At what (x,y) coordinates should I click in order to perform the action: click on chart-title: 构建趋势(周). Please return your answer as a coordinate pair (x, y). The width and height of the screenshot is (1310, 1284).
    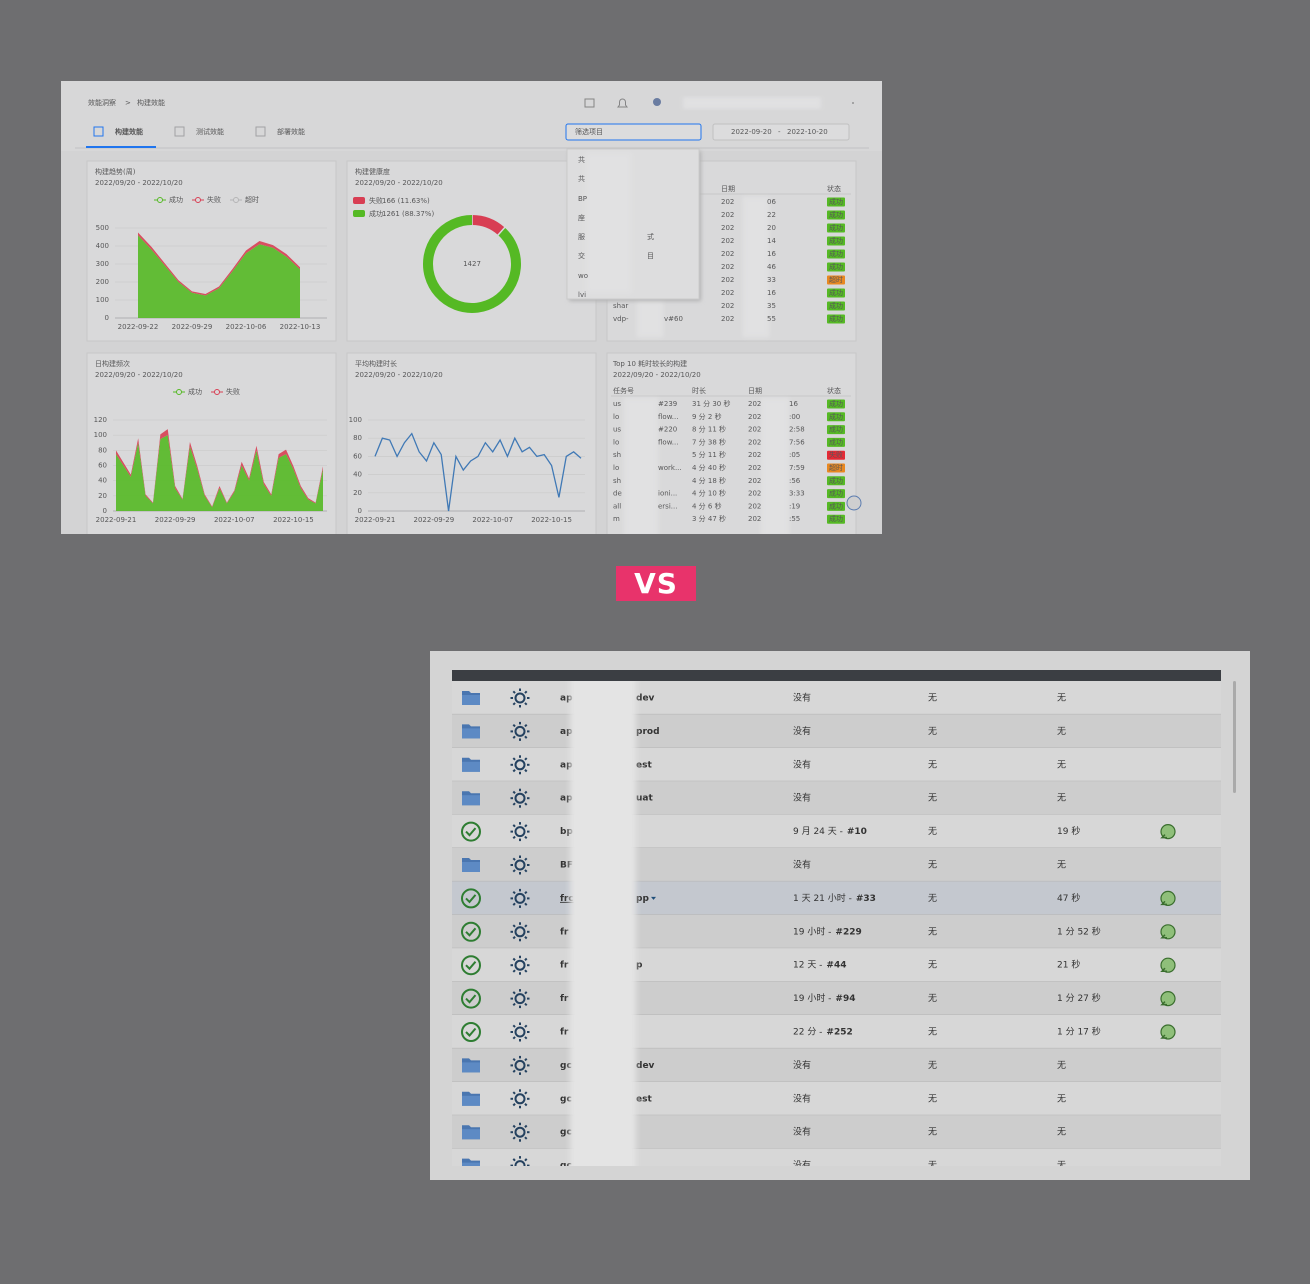
    Looking at the image, I should click on (115, 171).